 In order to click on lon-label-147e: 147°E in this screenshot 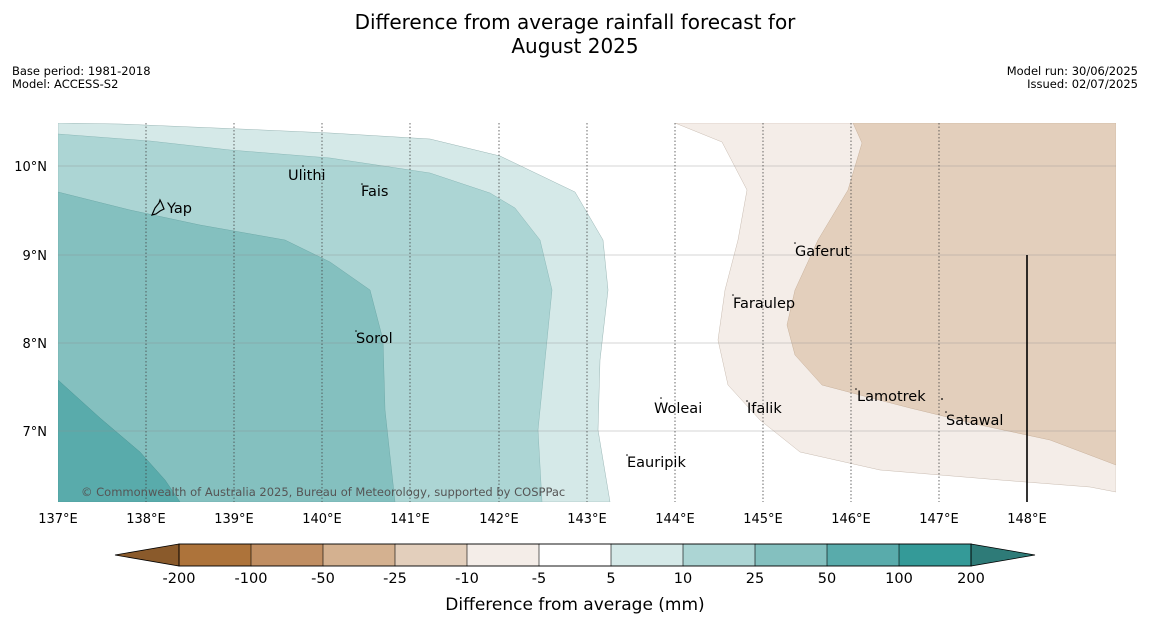, I will do `click(939, 519)`.